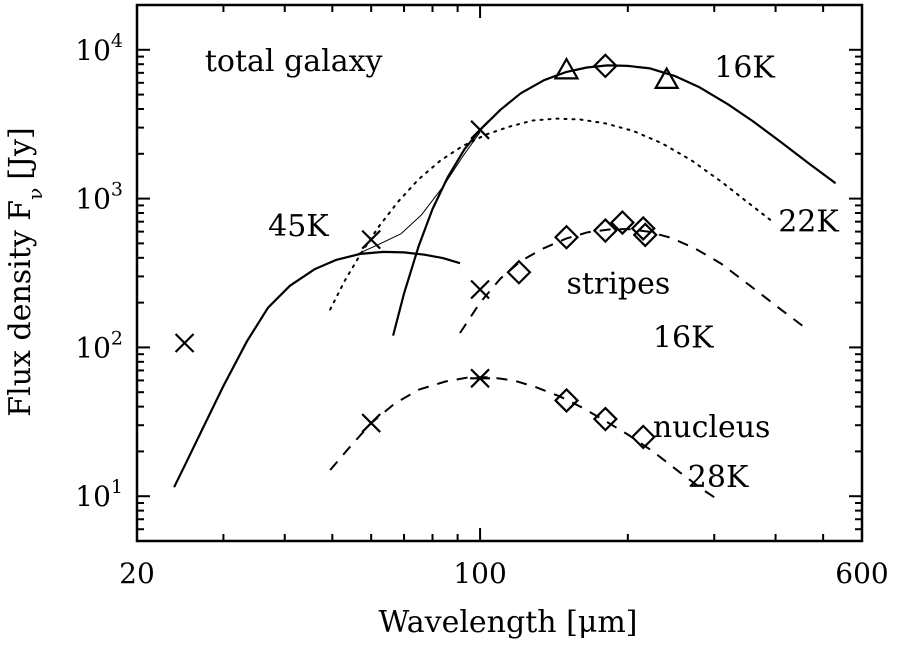 This screenshot has width=912, height=646. I want to click on y-axis-label-unit: [Jy], so click(20, 153).